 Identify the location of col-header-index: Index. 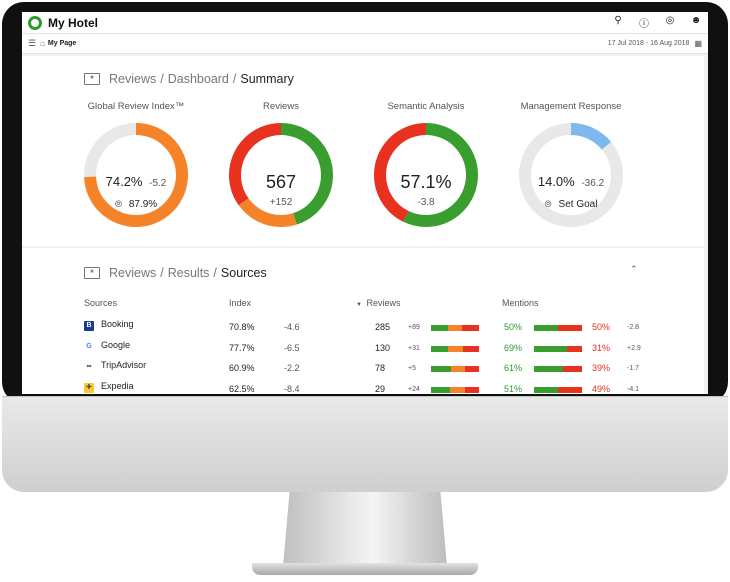
(240, 303).